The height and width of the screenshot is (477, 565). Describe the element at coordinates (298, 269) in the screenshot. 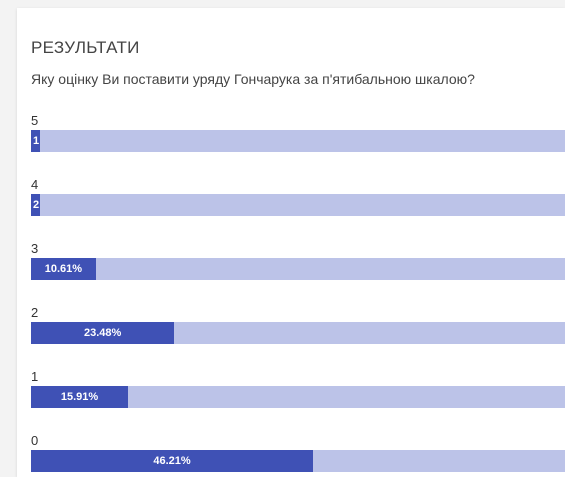

I see `result-bar-track: 10.61%` at that location.